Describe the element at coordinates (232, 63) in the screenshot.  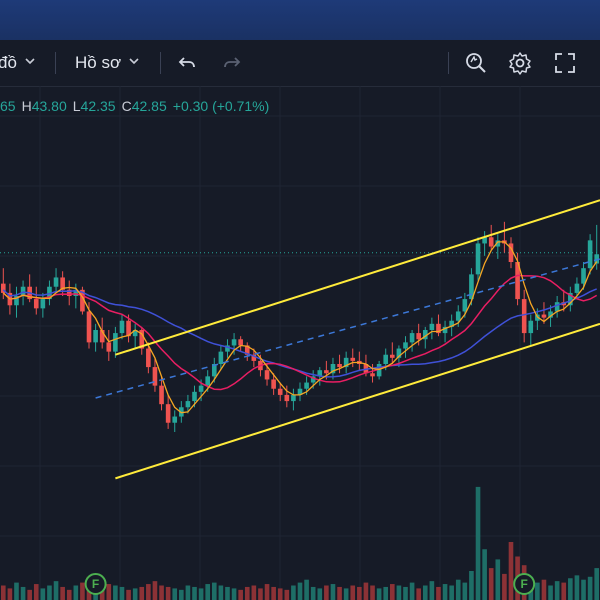
I see `redo-icon` at that location.